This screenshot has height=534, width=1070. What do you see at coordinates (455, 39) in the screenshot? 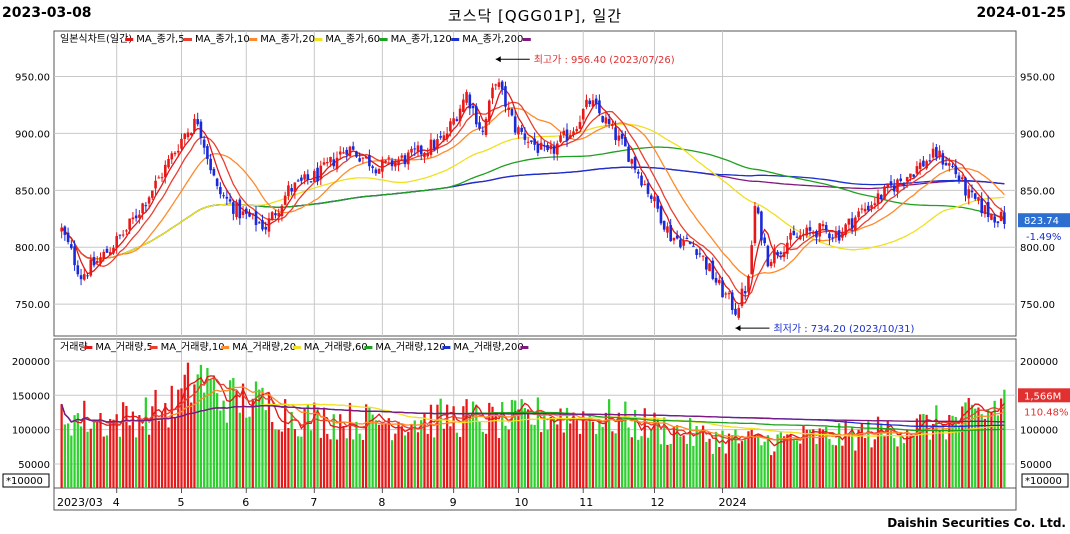
I see `price-legend-swatch` at bounding box center [455, 39].